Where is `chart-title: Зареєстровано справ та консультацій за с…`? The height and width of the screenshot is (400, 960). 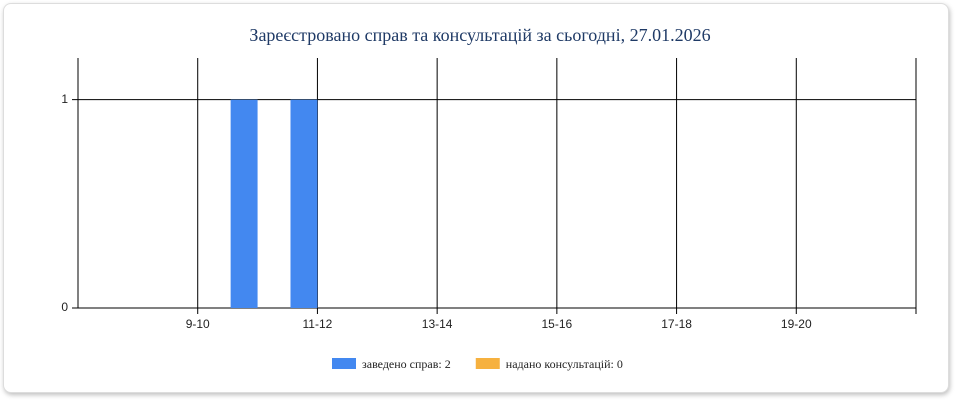
chart-title: Зареєстровано справ та консультацій за с… is located at coordinates (479, 35).